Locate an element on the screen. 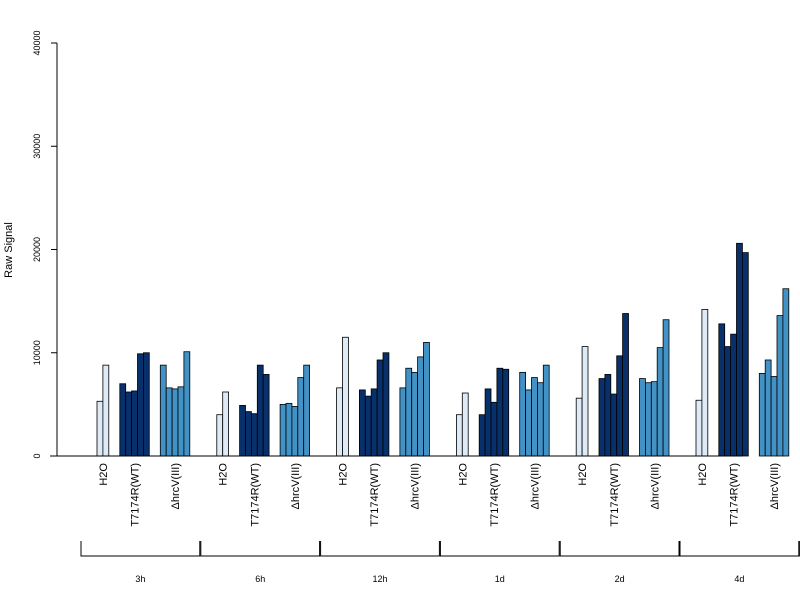  group-label: 4d is located at coordinates (739, 579).